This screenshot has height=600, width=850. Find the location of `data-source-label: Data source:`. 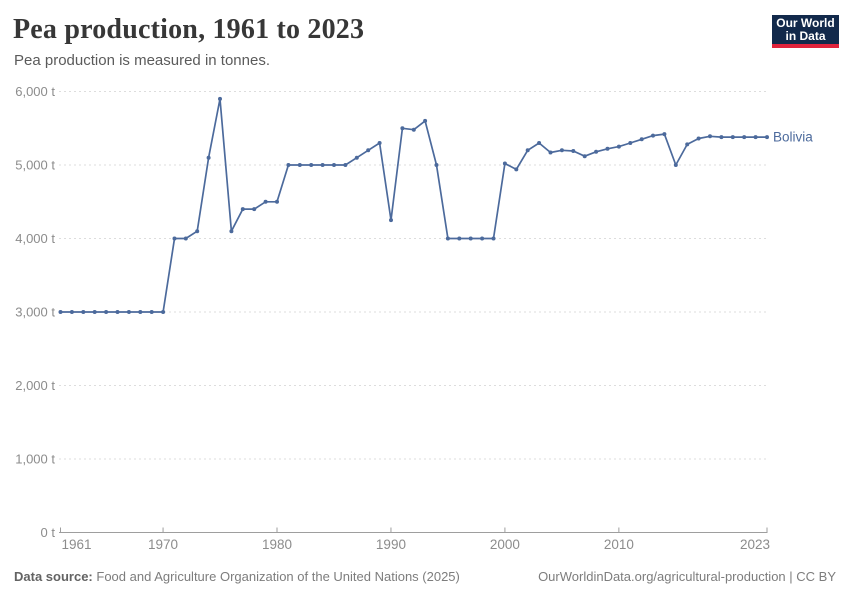

data-source-label: Data source: is located at coordinates (53, 576).